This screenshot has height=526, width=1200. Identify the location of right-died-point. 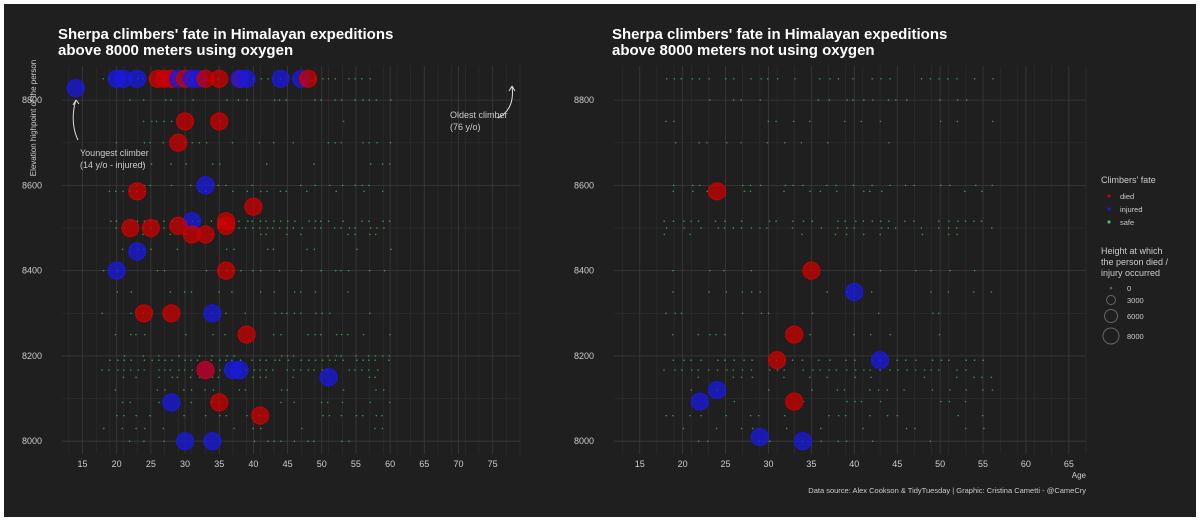
(717, 191).